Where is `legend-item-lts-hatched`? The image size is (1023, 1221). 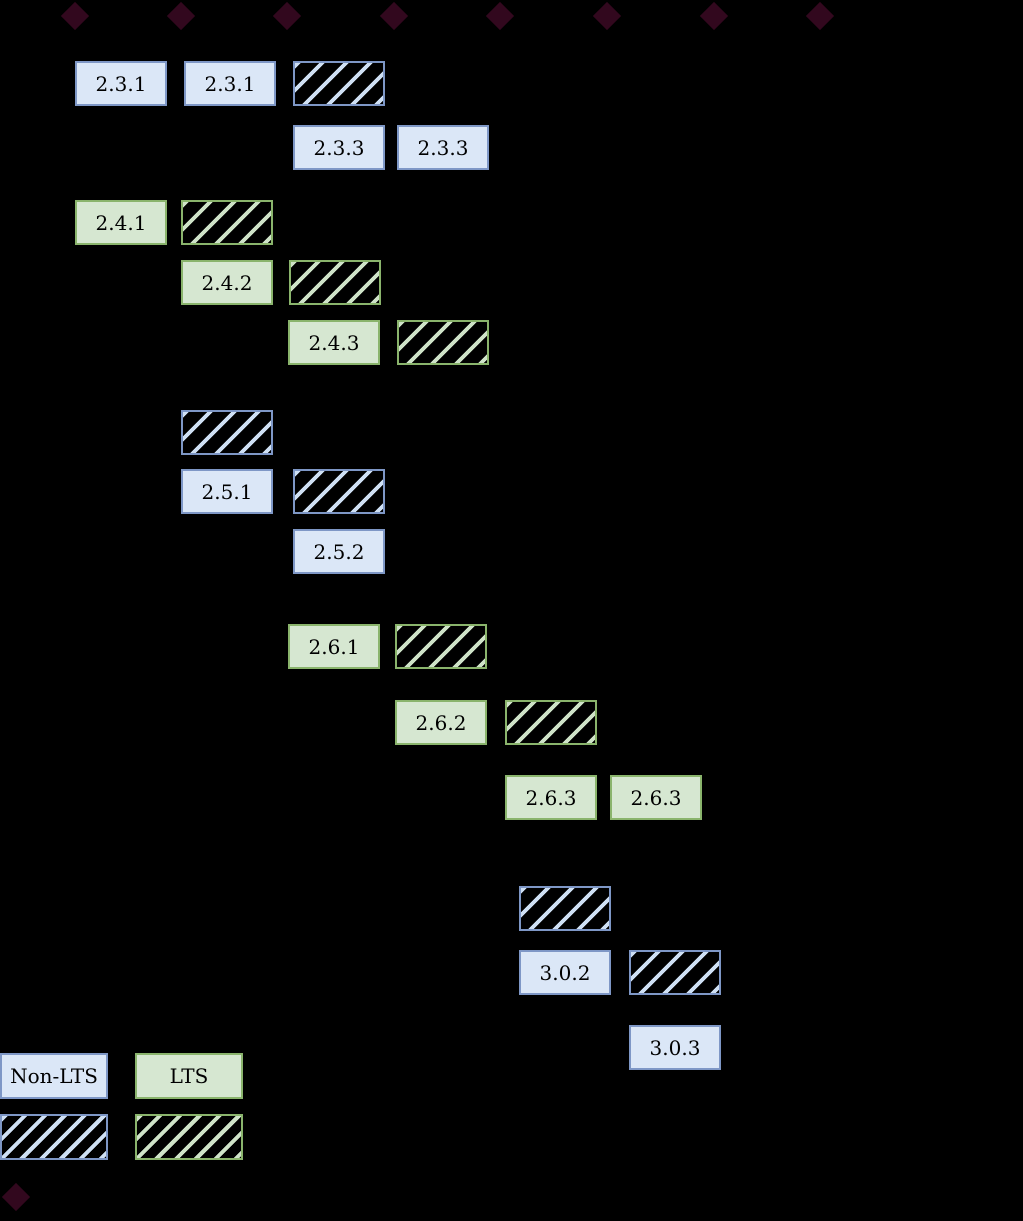
legend-item-lts-hatched is located at coordinates (189, 1137).